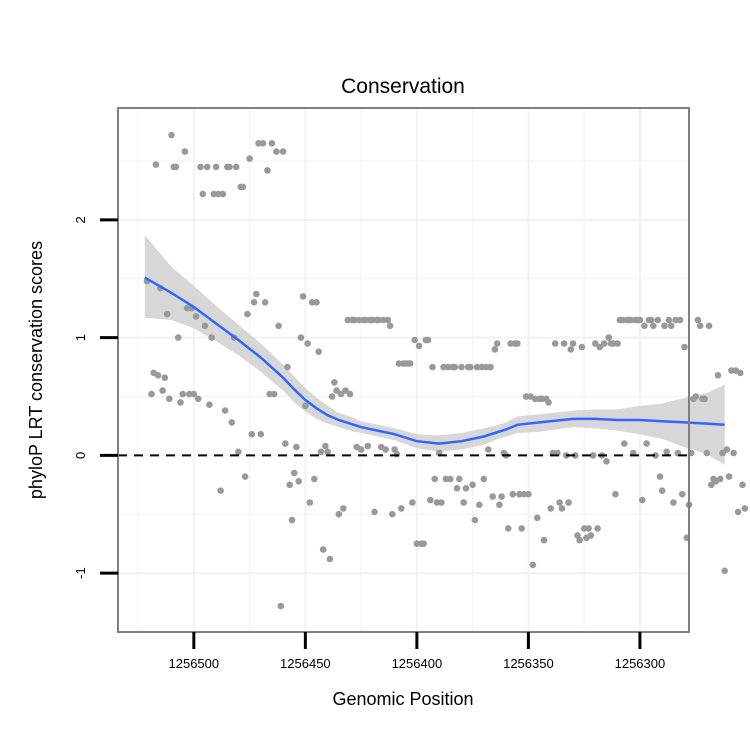 The width and height of the screenshot is (750, 750). What do you see at coordinates (95, 397) in the screenshot?
I see `y-axis: -1 0 1 2` at bounding box center [95, 397].